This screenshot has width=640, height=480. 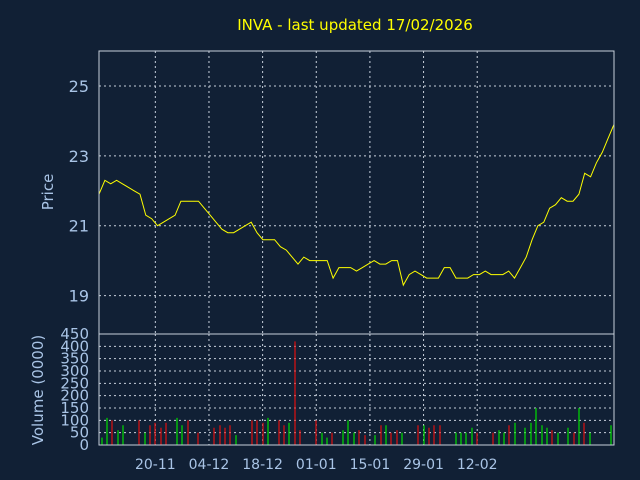 What do you see at coordinates (84, 445) in the screenshot?
I see `volume-y-tick-label: 0` at bounding box center [84, 445].